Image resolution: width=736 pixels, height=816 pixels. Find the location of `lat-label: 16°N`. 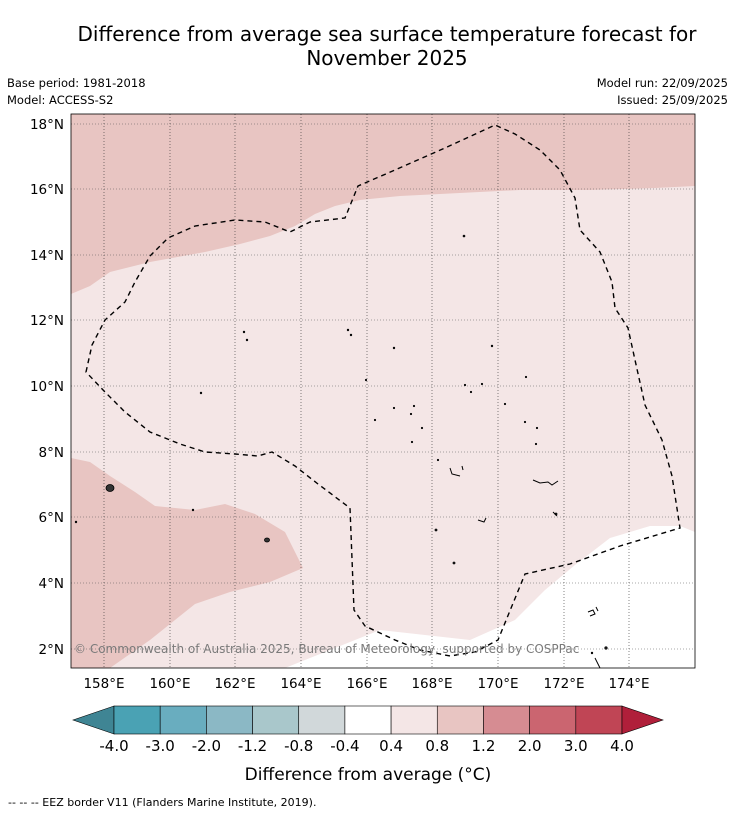

lat-label: 16°N is located at coordinates (47, 190).